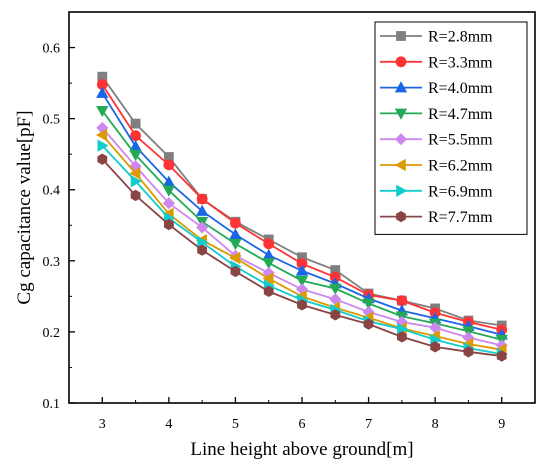  I want to click on legend-label: R=6.9mm, so click(460, 191).